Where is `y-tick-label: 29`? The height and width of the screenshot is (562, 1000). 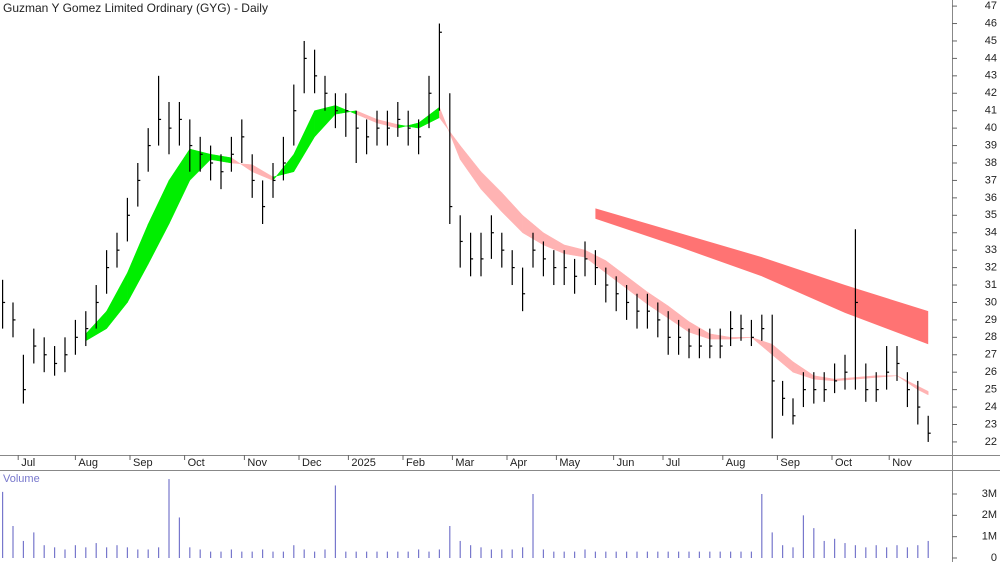 y-tick-label: 29 is located at coordinates (991, 320).